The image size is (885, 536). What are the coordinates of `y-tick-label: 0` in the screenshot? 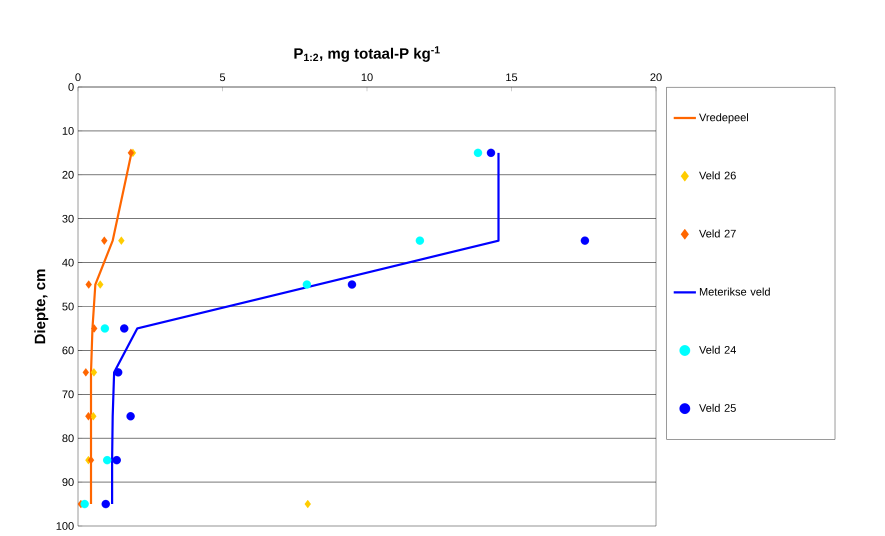 It's located at (71, 87).